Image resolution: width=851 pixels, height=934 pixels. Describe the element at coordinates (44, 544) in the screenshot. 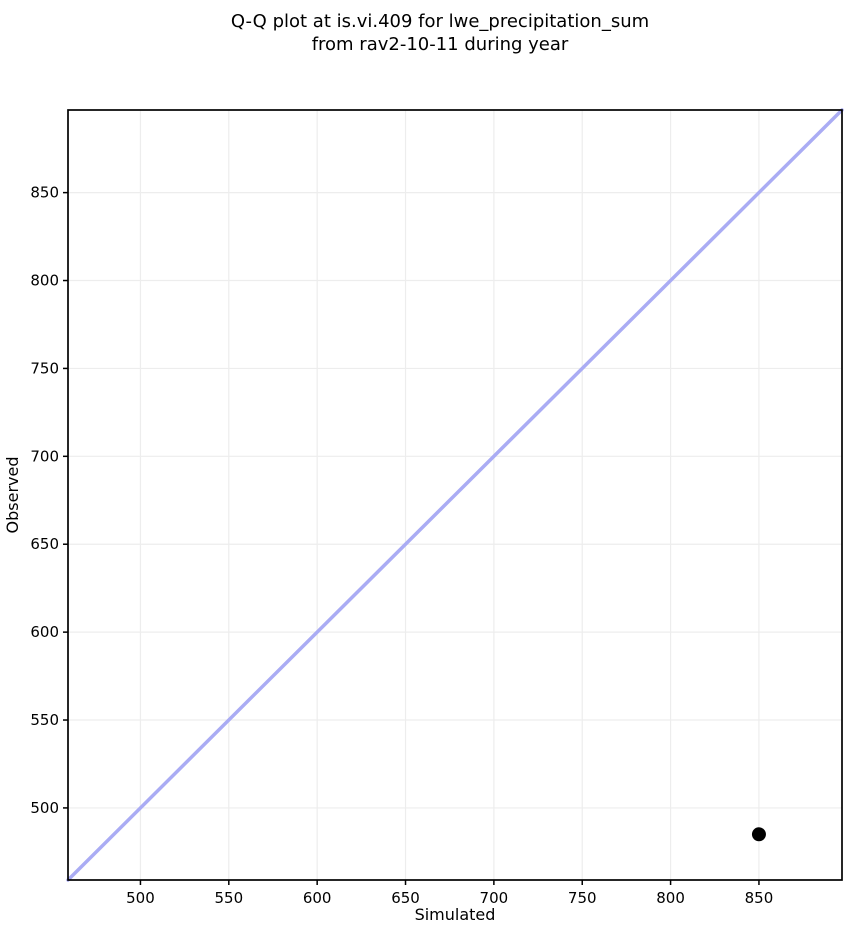

I see `y-tick-label-650: 650` at that location.